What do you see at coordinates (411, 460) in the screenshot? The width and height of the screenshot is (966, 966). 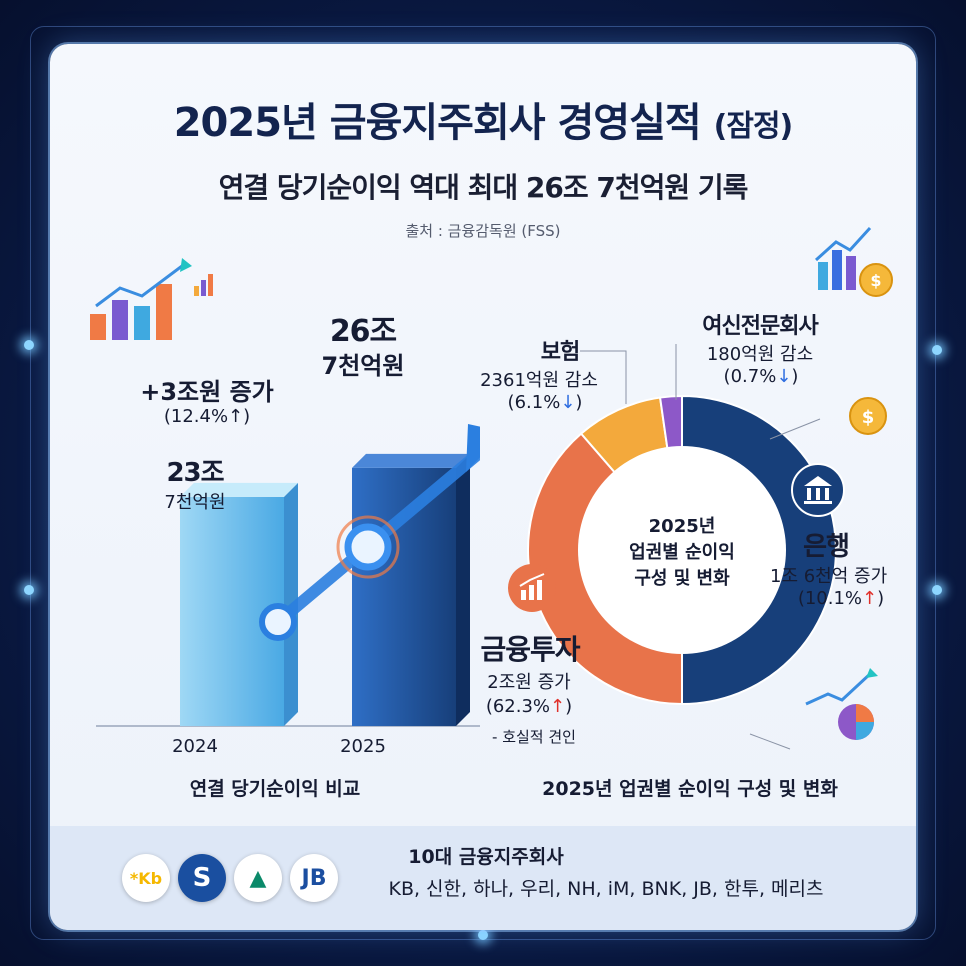 I see `bar-top-2025` at bounding box center [411, 460].